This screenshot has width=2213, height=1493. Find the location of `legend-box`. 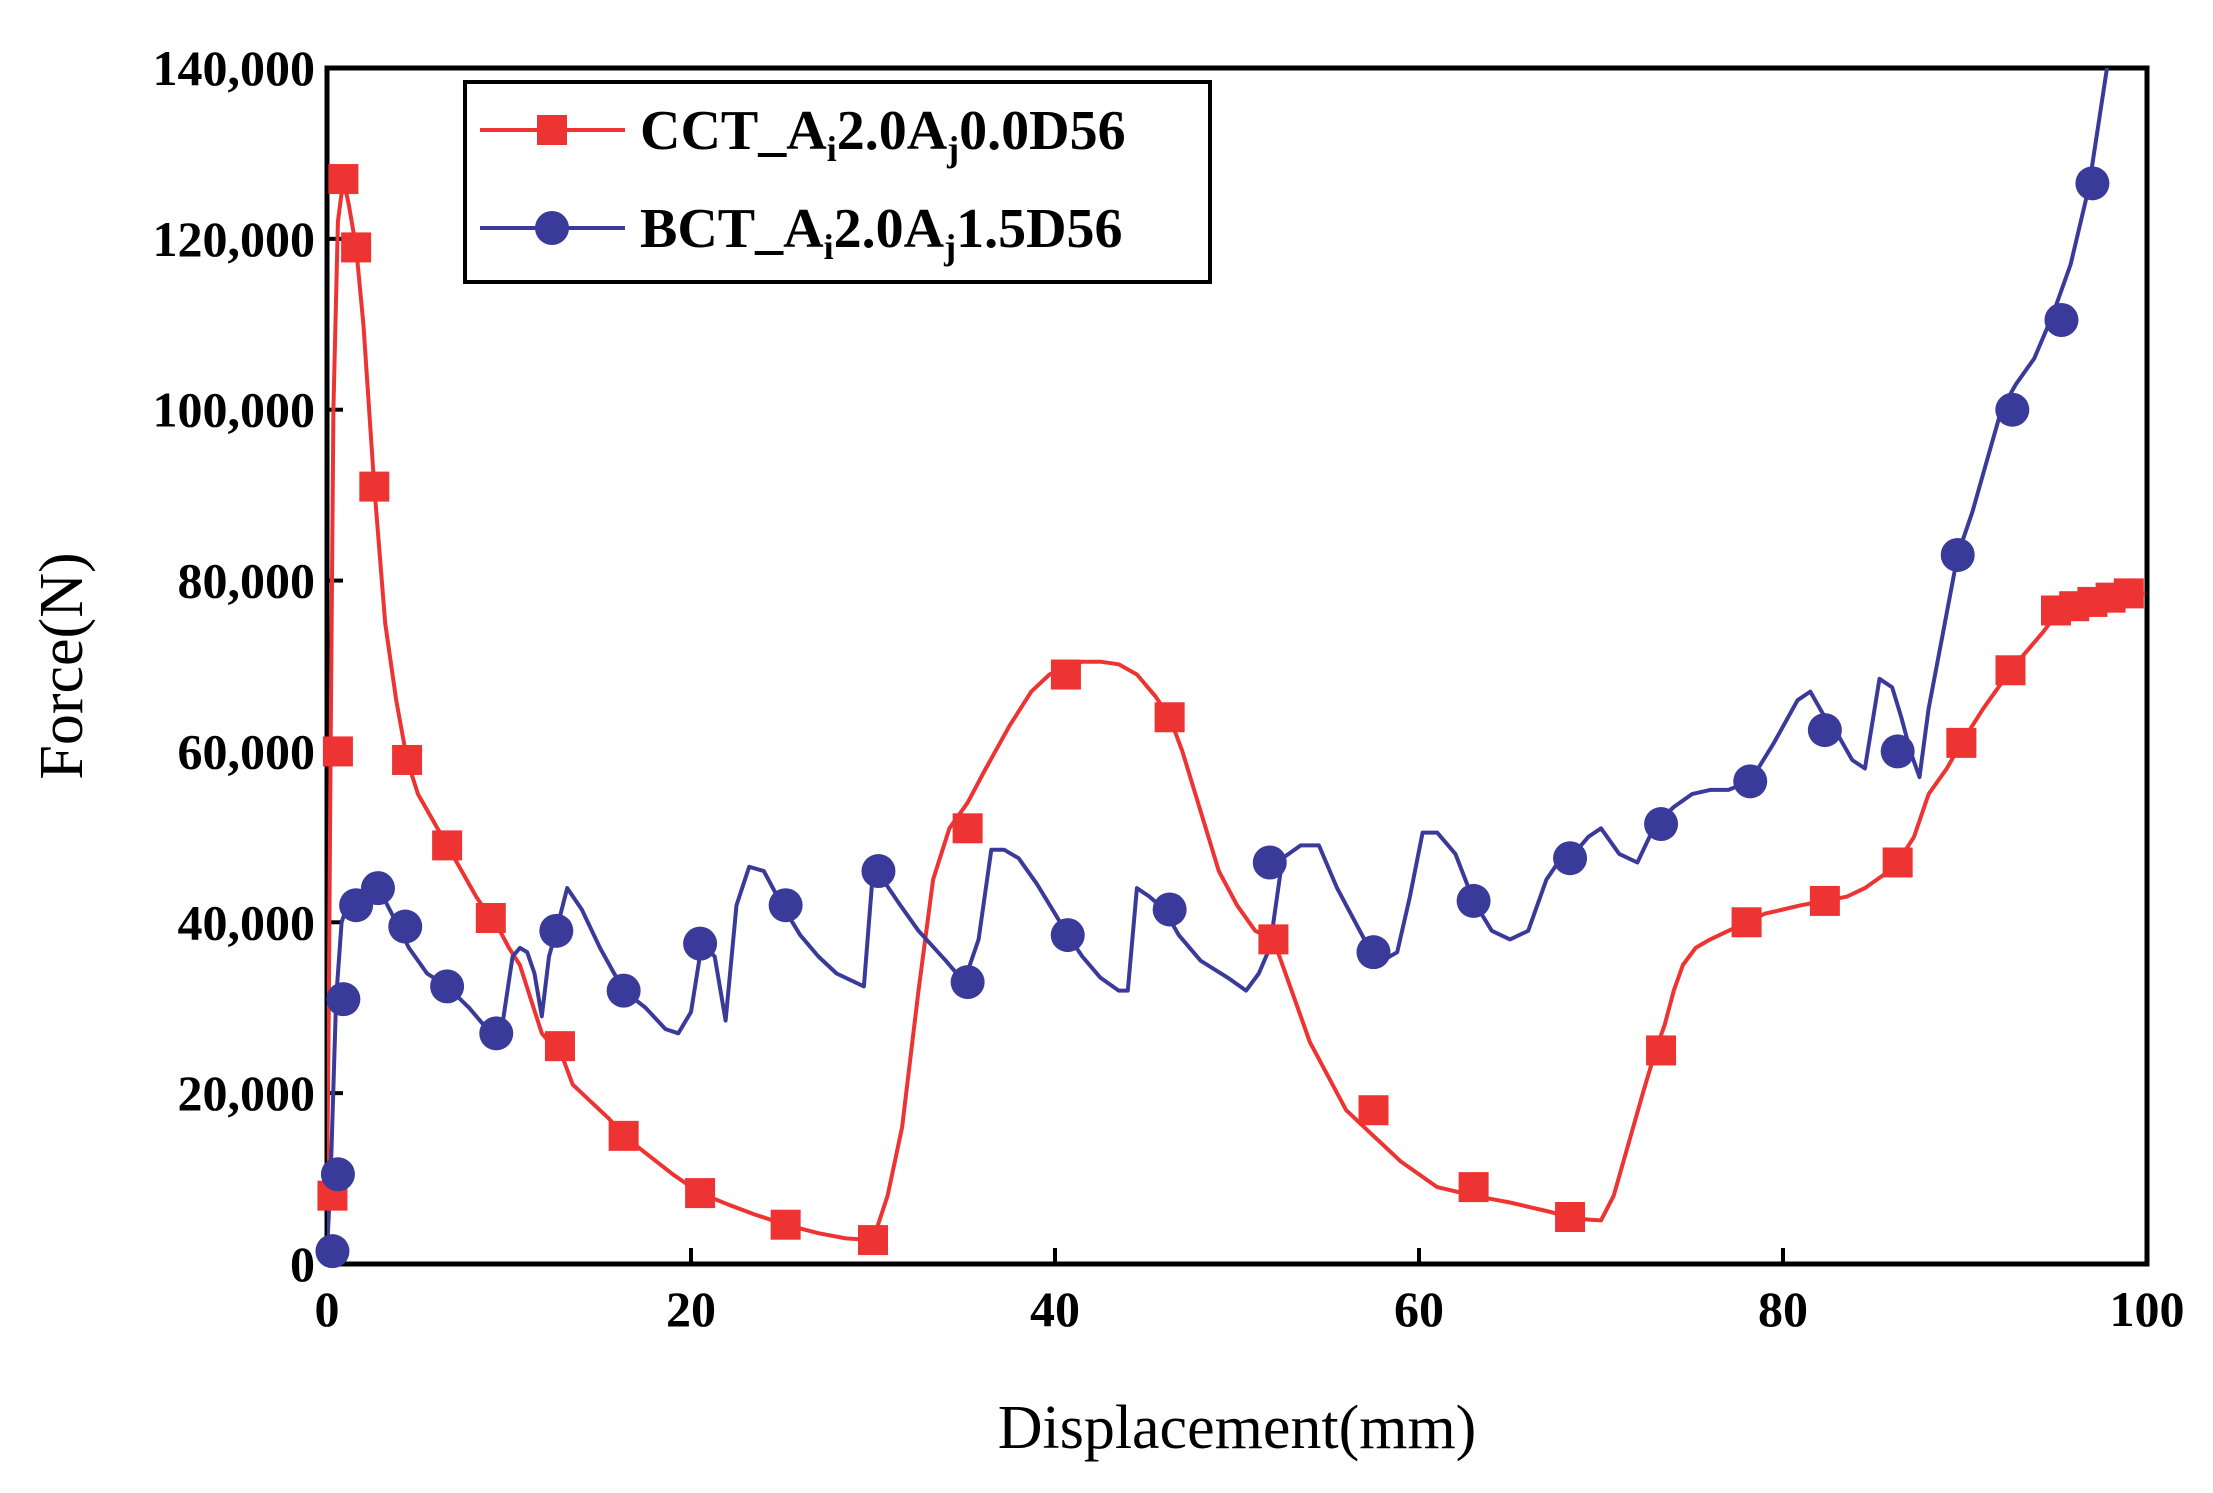

legend-box is located at coordinates (837, 182).